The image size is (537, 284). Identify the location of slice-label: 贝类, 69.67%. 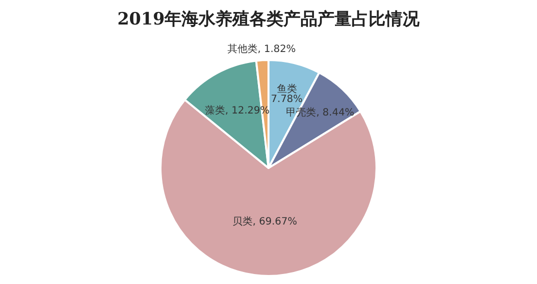
(265, 221).